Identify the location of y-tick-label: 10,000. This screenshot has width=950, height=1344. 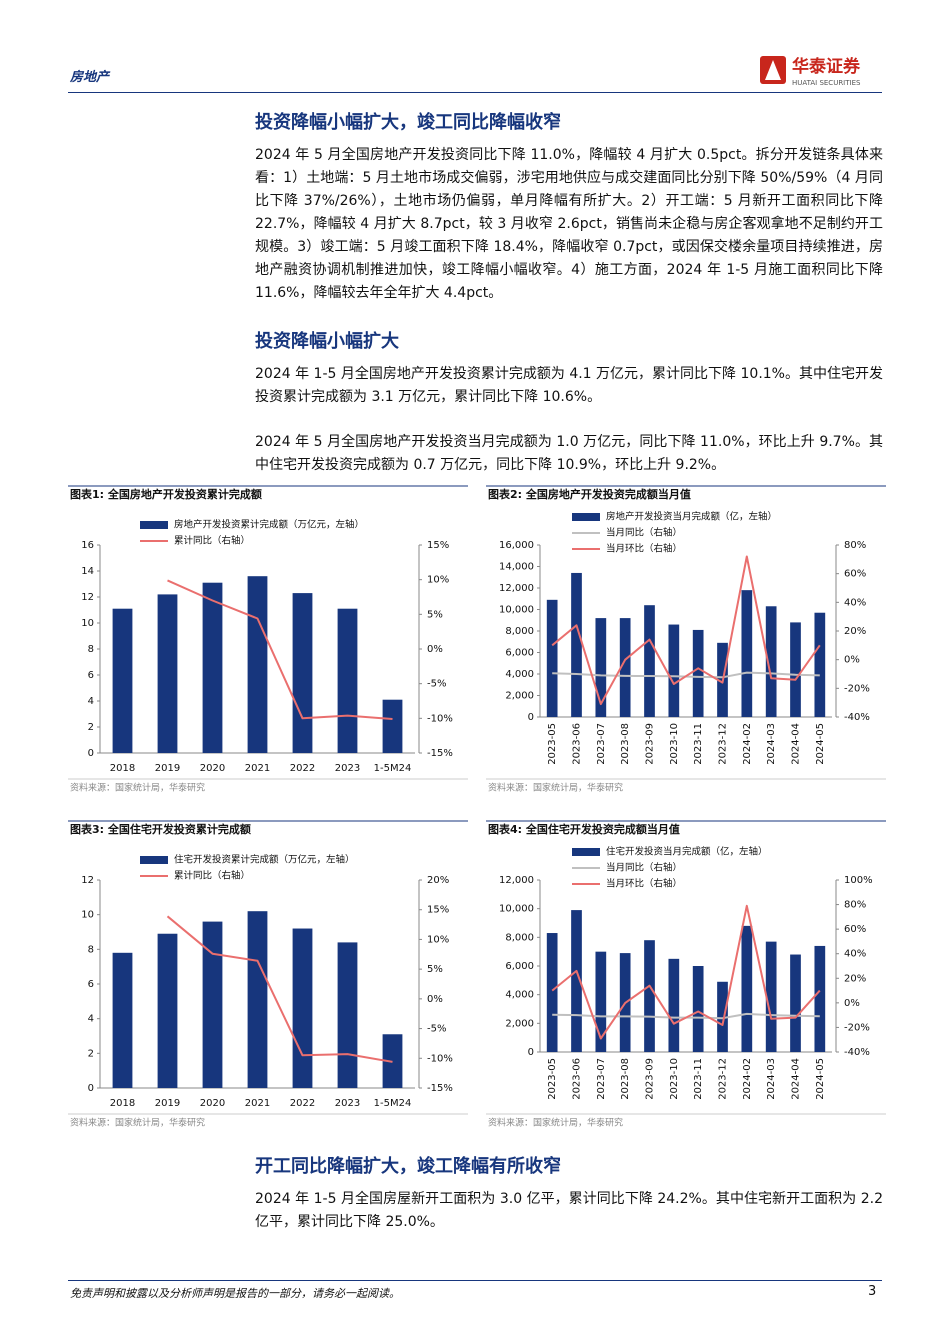
(516, 909).